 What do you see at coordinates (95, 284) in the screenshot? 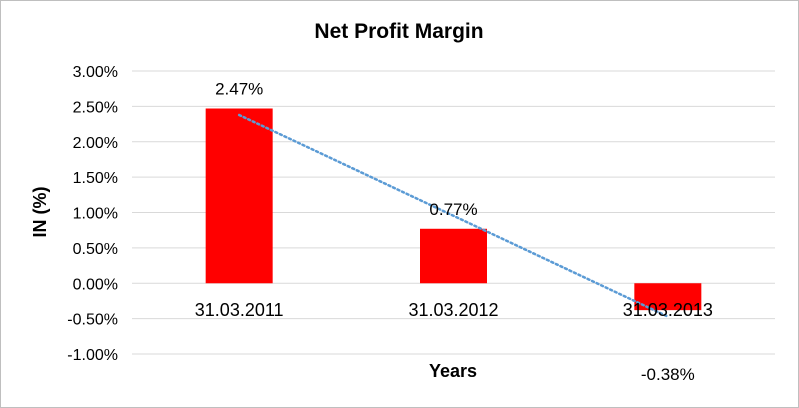
I see `y-tick-label: 0.00%` at bounding box center [95, 284].